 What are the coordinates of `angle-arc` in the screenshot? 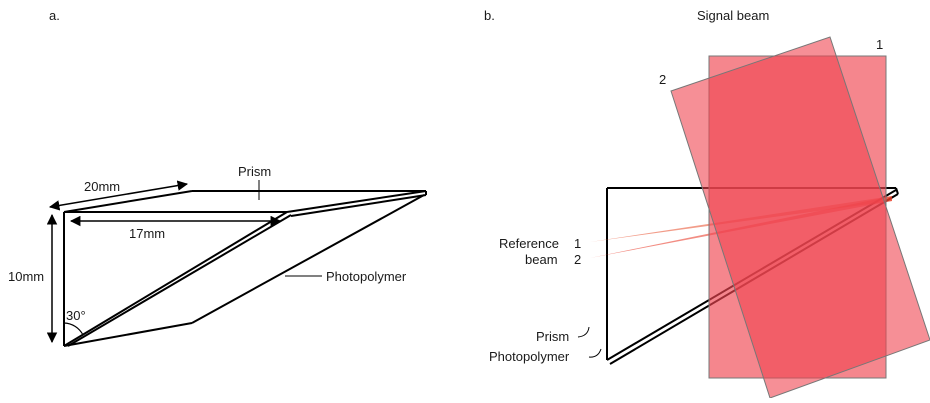 It's located at (73, 329).